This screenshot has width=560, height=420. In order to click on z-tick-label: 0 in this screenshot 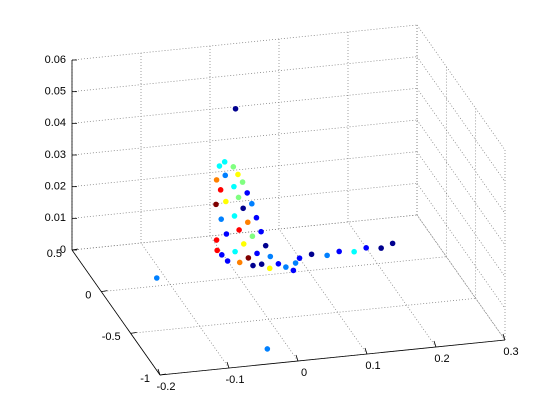, I will do `click(63, 250)`.